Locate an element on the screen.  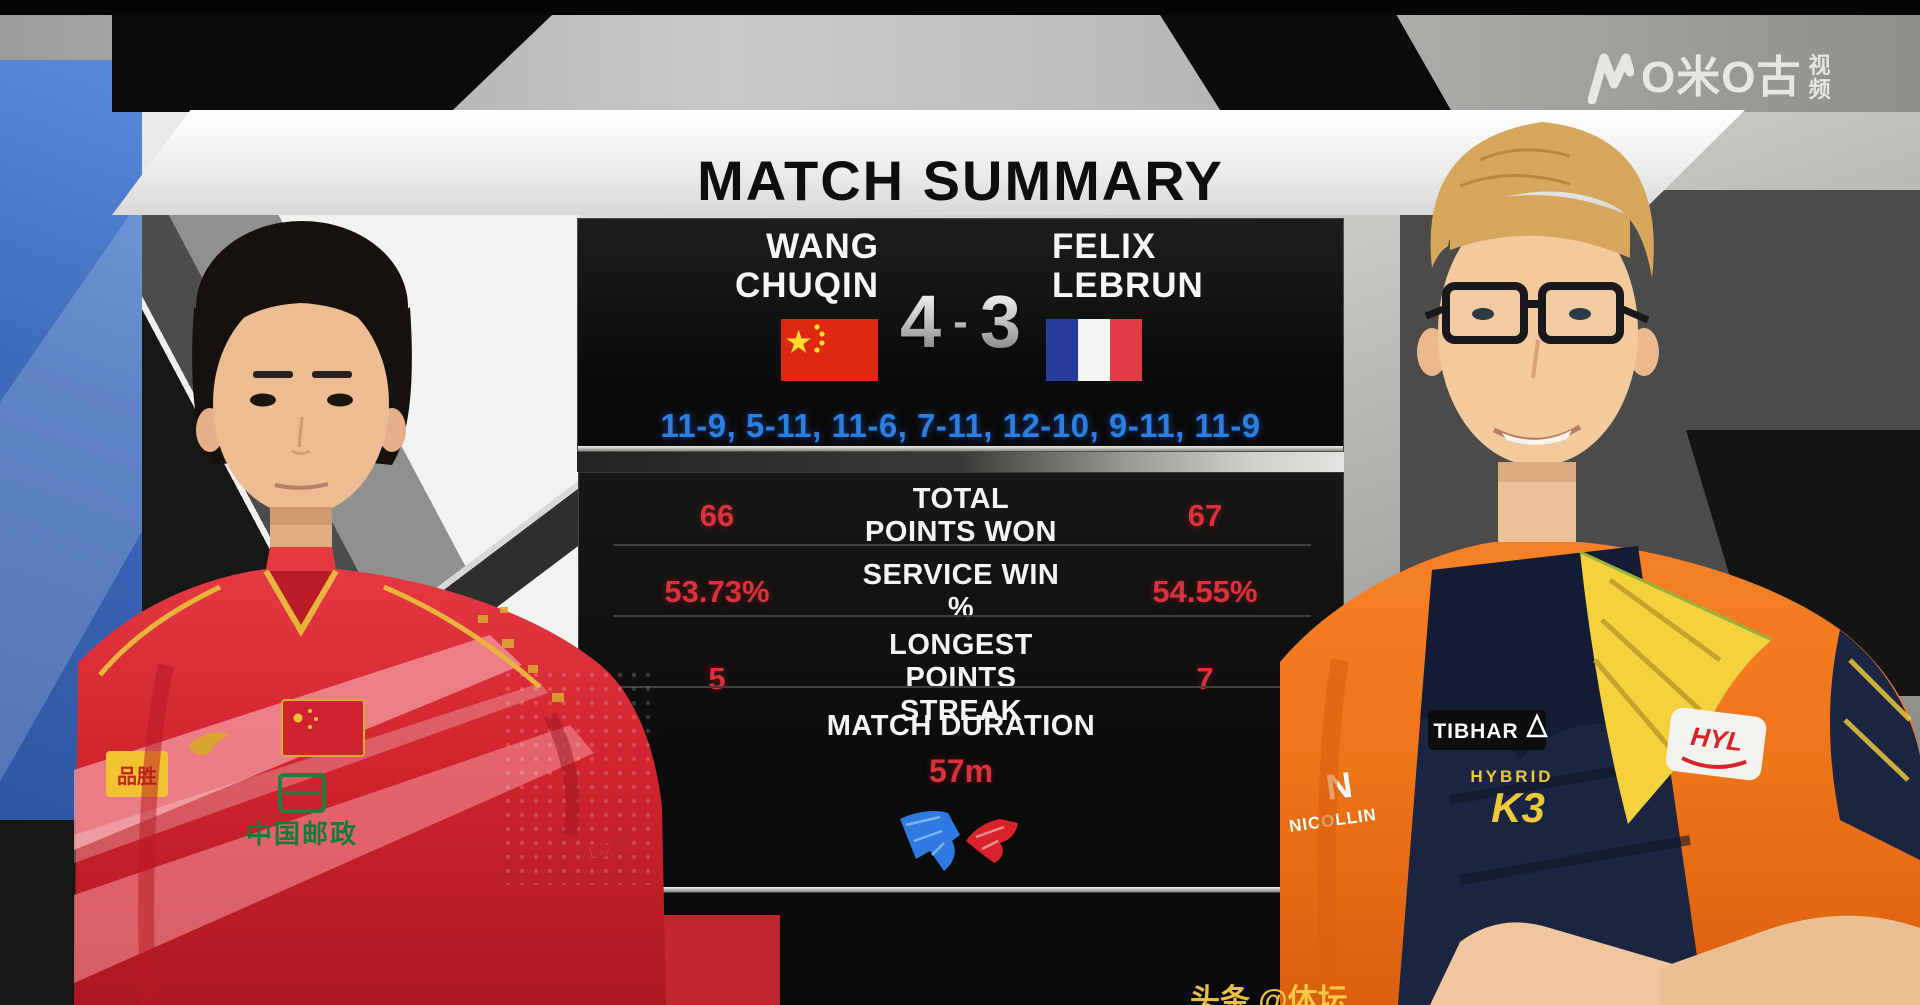
page-title: MATCH SUMMARY is located at coordinates (960, 180).